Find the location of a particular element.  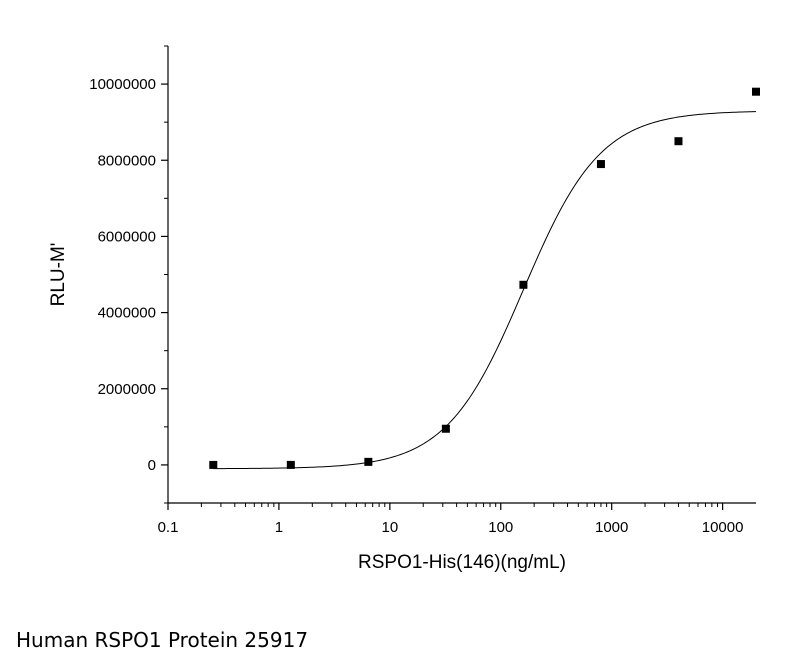

y-axis-title: RLU-M' is located at coordinates (58, 275).